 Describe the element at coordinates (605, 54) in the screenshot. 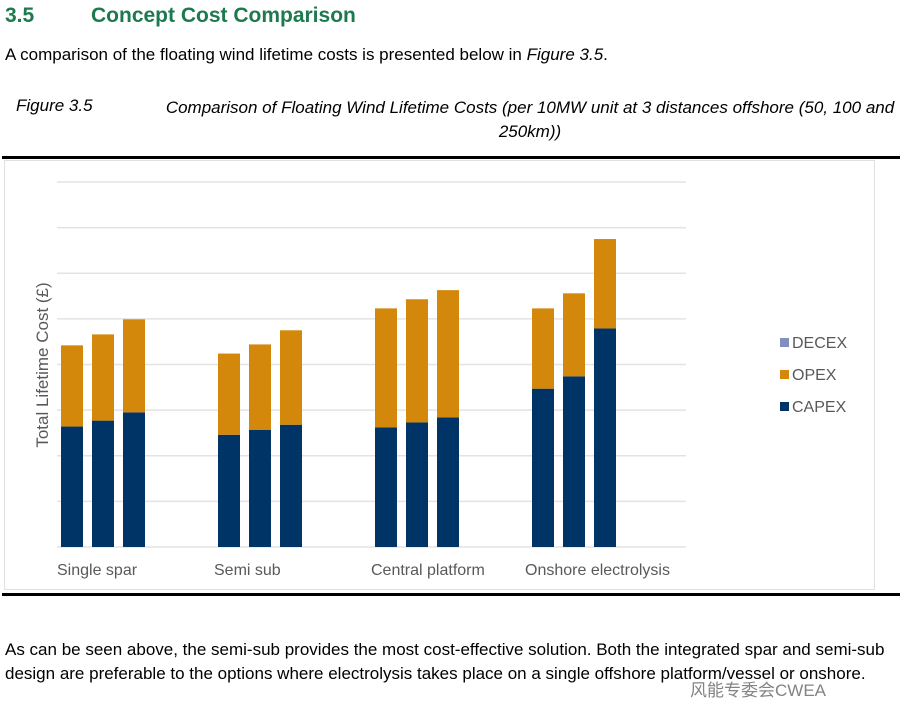

I see `intro-end: .` at that location.